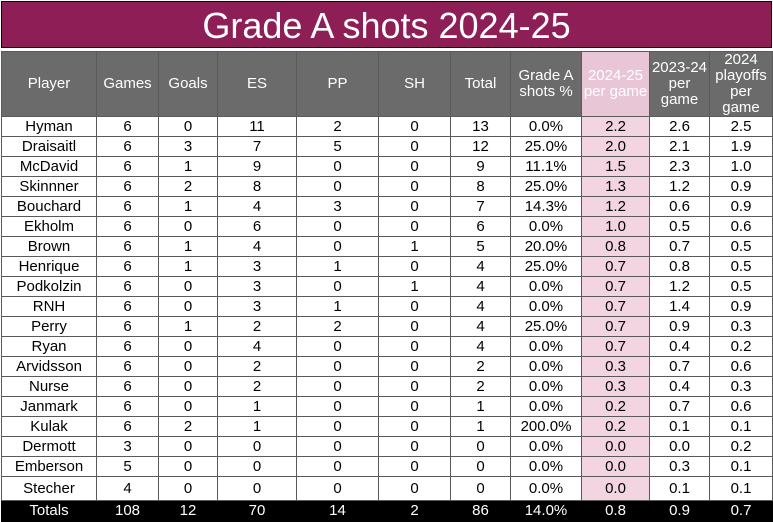 Image resolution: width=773 pixels, height=522 pixels. Describe the element at coordinates (49, 446) in the screenshot. I see `player-name-cell: Dermott` at that location.